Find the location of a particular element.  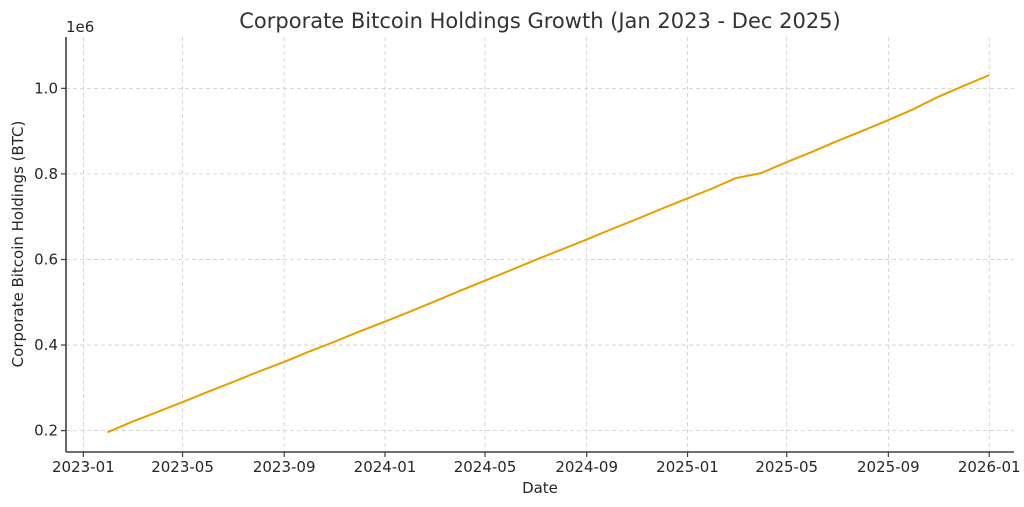

x-tick-label: 2023-01 is located at coordinates (83, 467).